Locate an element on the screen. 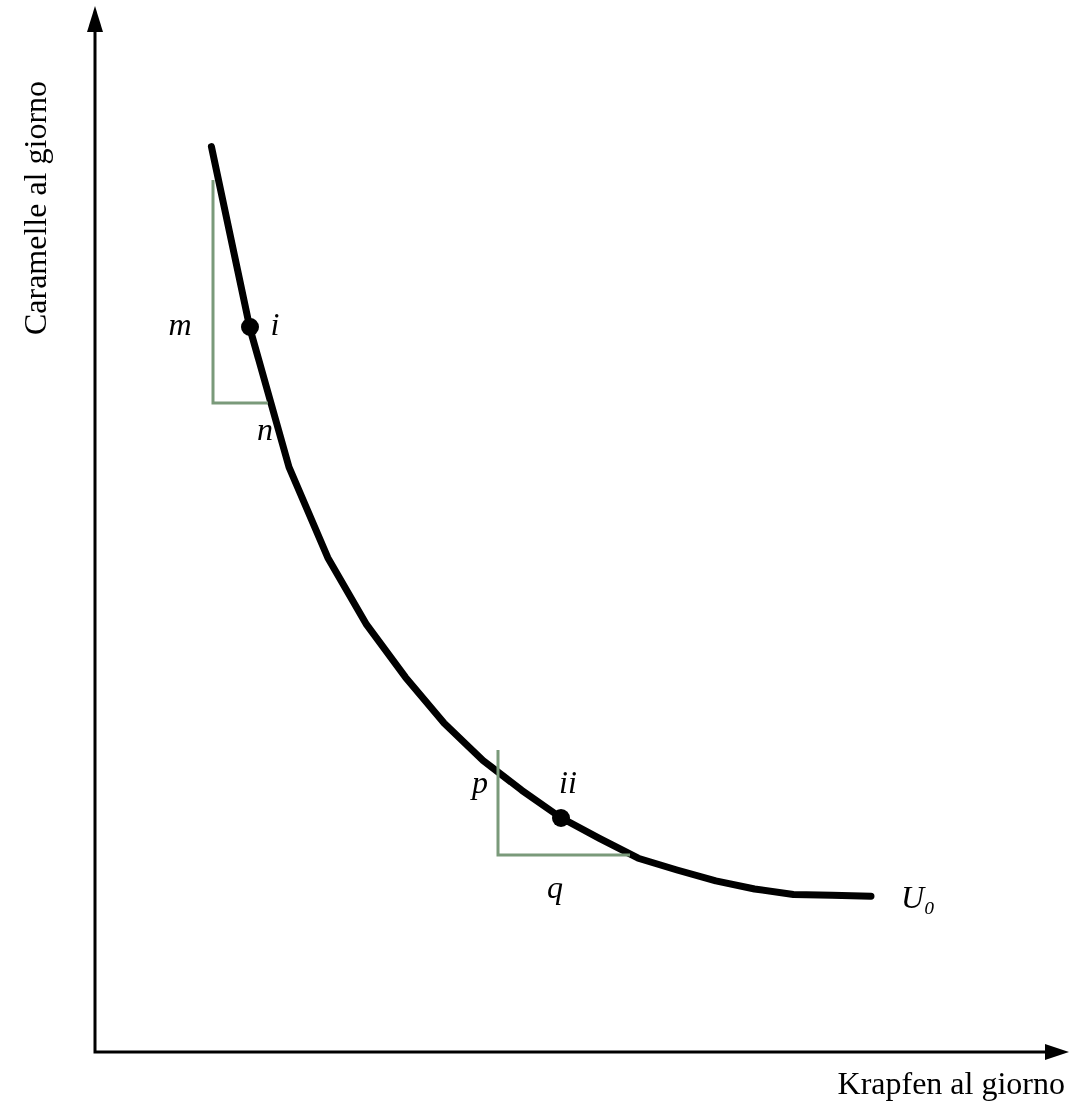  annotation: q is located at coordinates (555, 887).